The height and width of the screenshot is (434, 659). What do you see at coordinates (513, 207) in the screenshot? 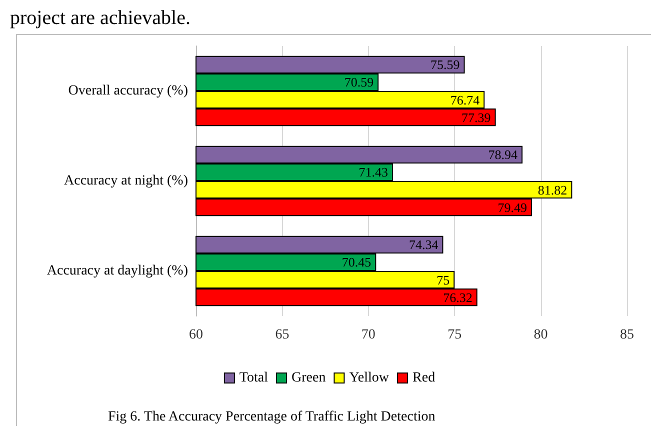
I see `data-label: 79.49` at bounding box center [513, 207].